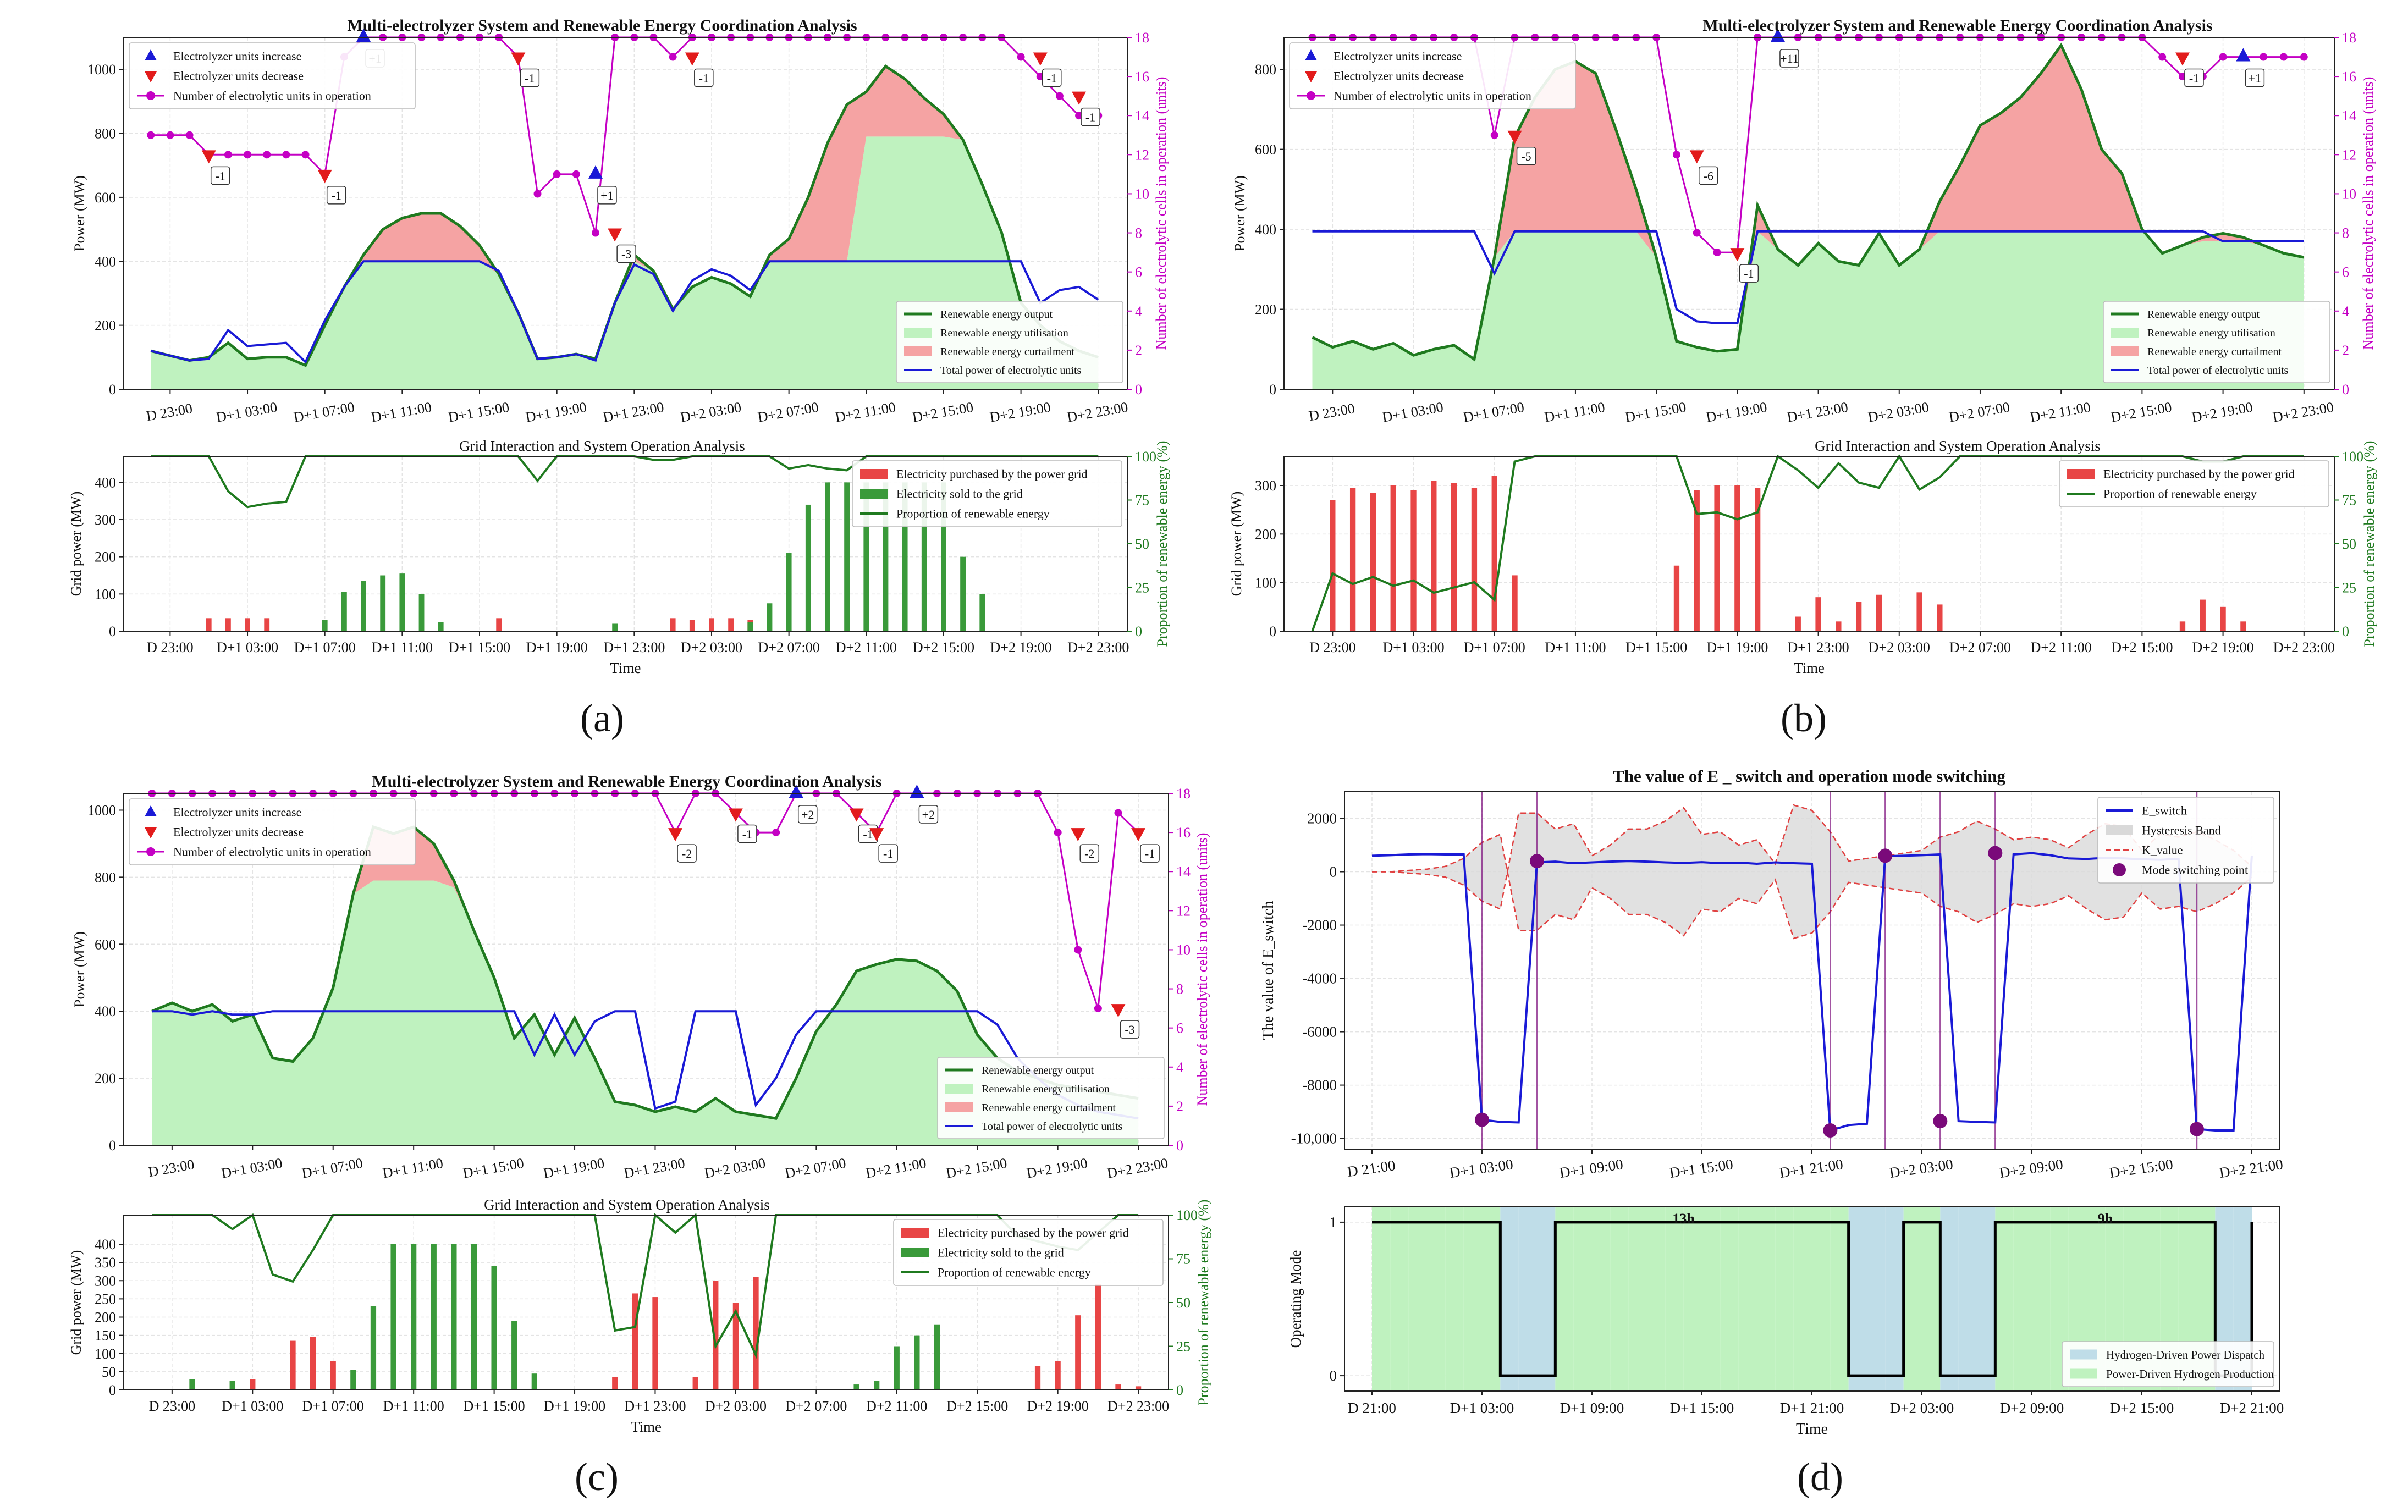 This screenshot has width=2408, height=1512. Describe the element at coordinates (634, 413) in the screenshot. I see `x-tick-label: D+1 23:00` at that location.